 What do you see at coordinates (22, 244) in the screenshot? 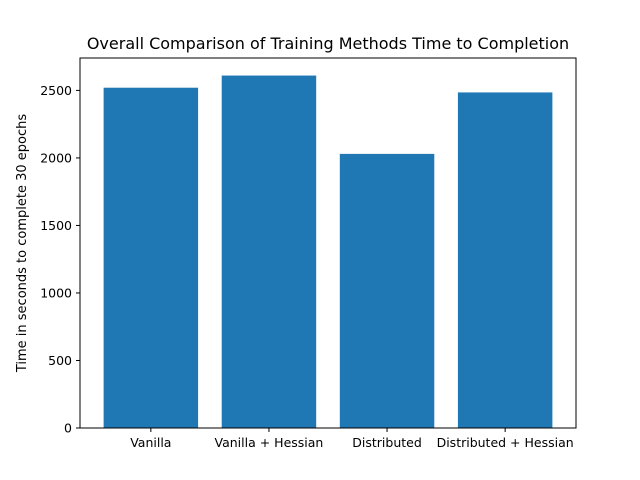
I see `y-axis-label: Time in seconds to complete 30 epochs` at bounding box center [22, 244].